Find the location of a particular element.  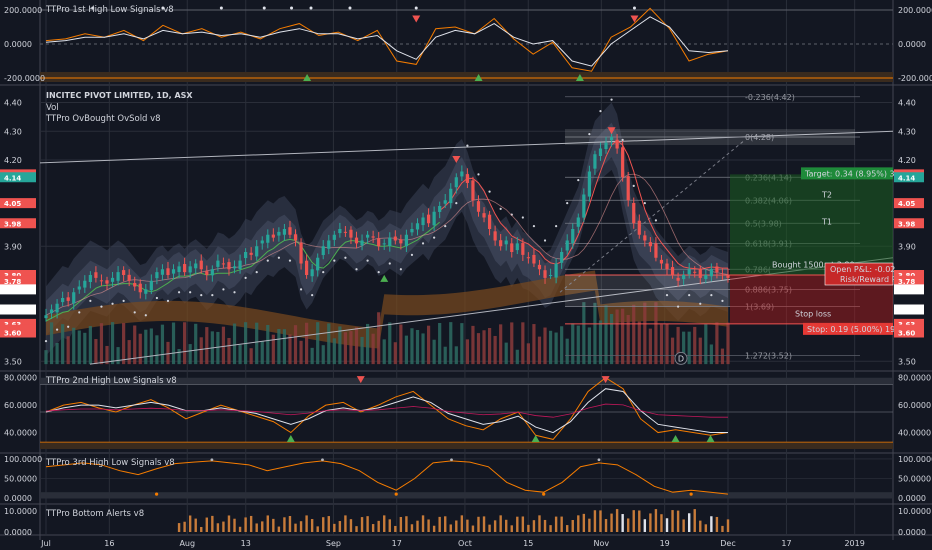

high-signal-dot is located at coordinates (451, 460).